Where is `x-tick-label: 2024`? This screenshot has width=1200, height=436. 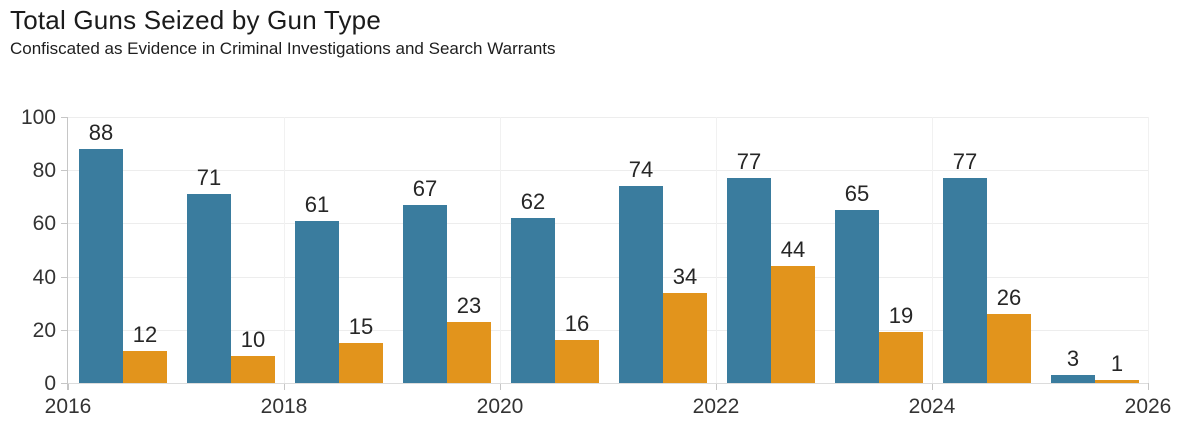 x-tick-label: 2024 is located at coordinates (932, 406).